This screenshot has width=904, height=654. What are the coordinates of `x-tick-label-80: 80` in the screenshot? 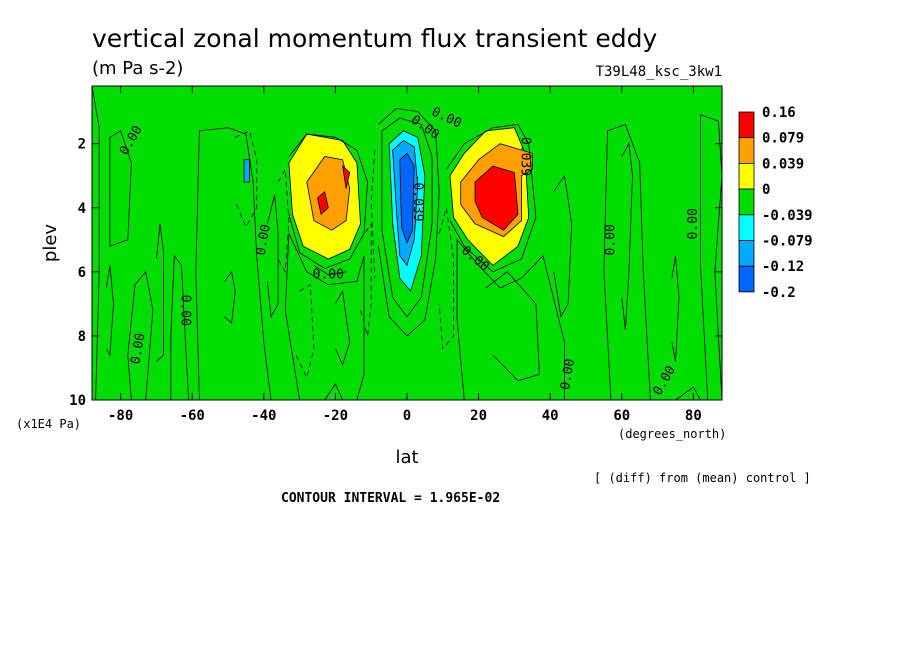 It's located at (693, 416).